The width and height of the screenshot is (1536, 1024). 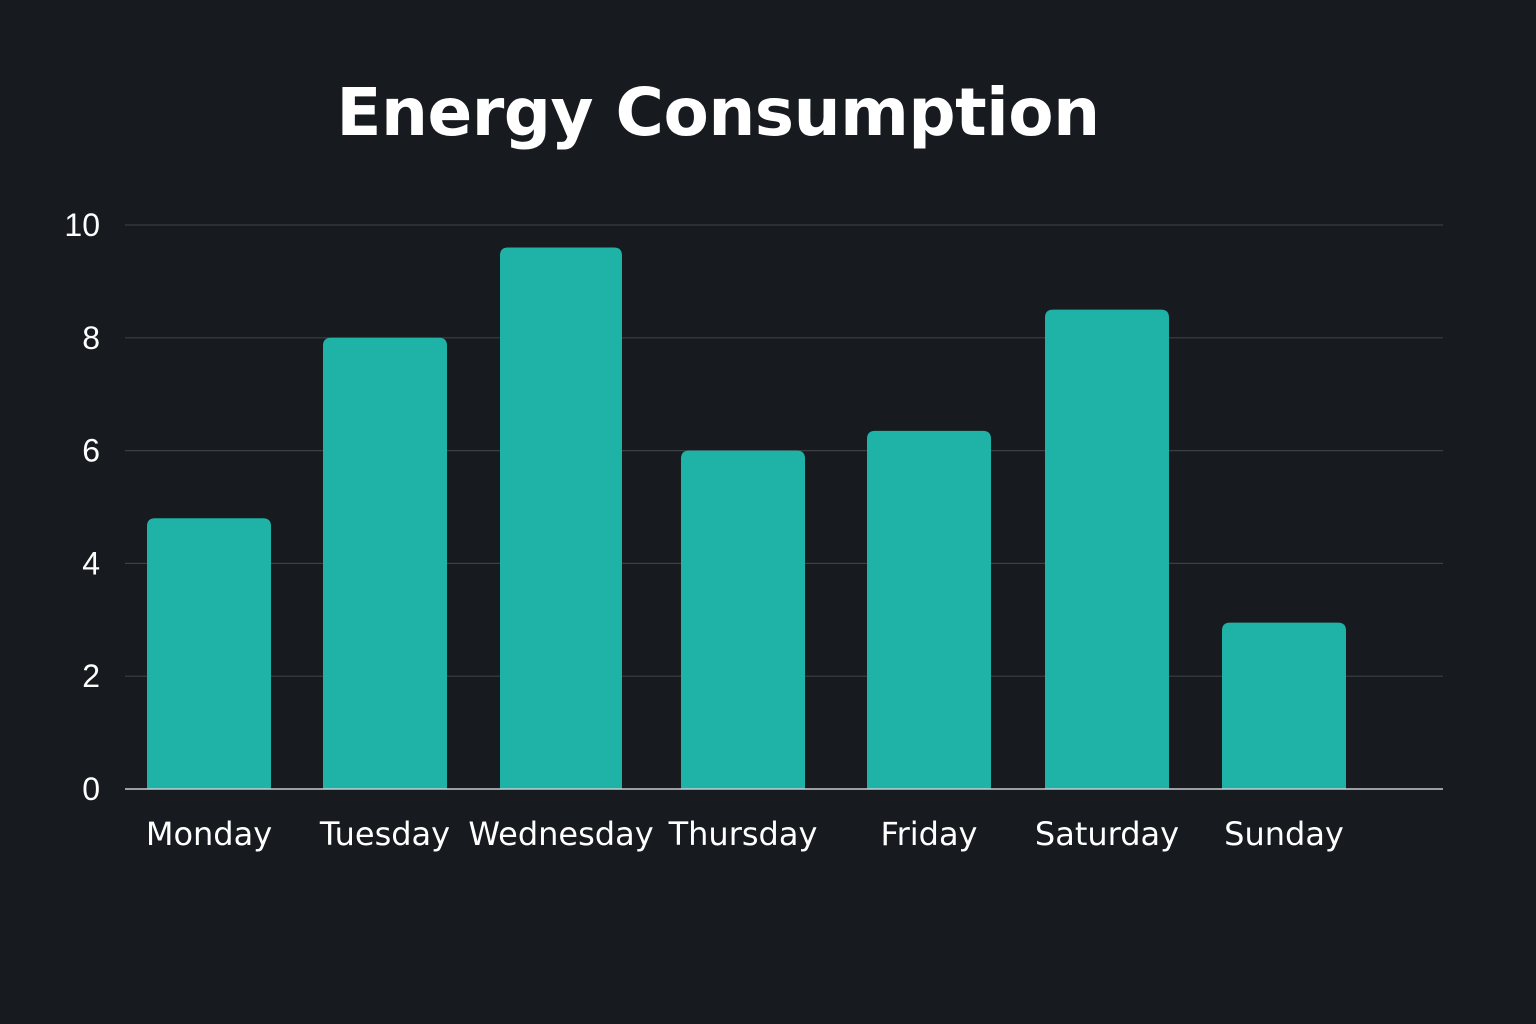 What do you see at coordinates (560, 834) in the screenshot?
I see `x-tick-label-wednesday: Wednesday` at bounding box center [560, 834].